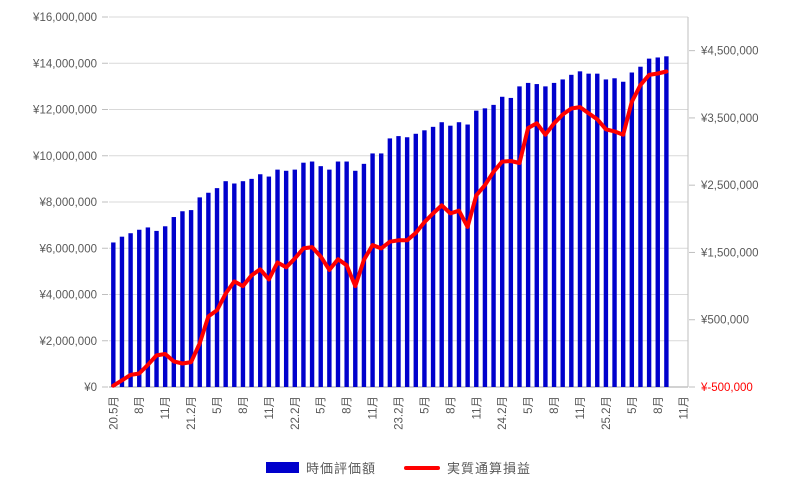  What do you see at coordinates (422, 467) in the screenshot?
I see `profit-loss-swatch` at bounding box center [422, 467].